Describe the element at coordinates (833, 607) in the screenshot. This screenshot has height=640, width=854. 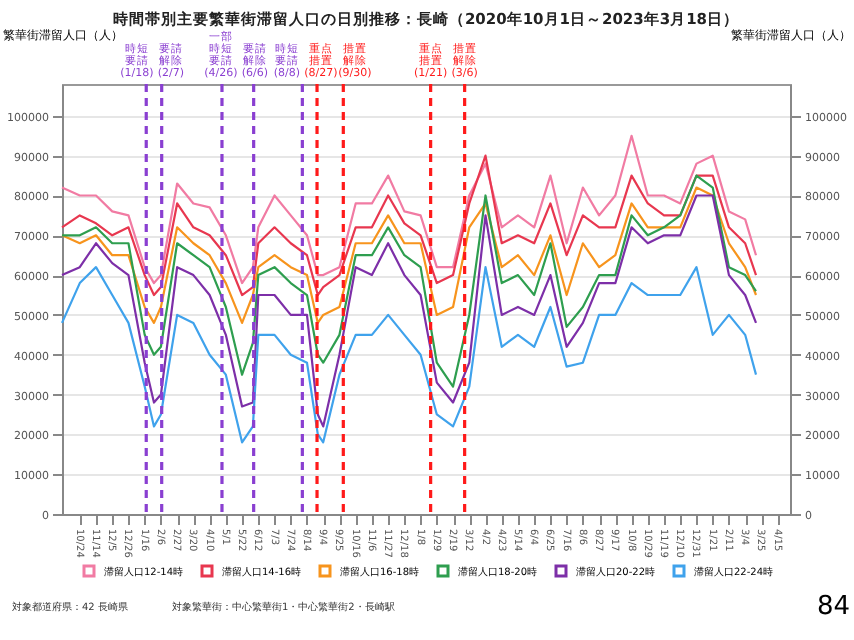
I see `text: 84` at that location.